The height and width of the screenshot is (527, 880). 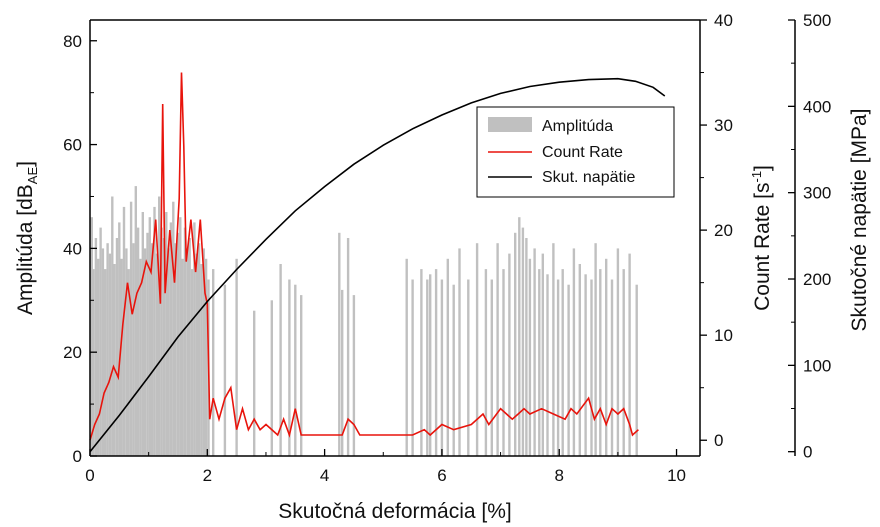 What do you see at coordinates (582, 152) in the screenshot?
I see `legend-label-count-rate: Count Rate` at bounding box center [582, 152].